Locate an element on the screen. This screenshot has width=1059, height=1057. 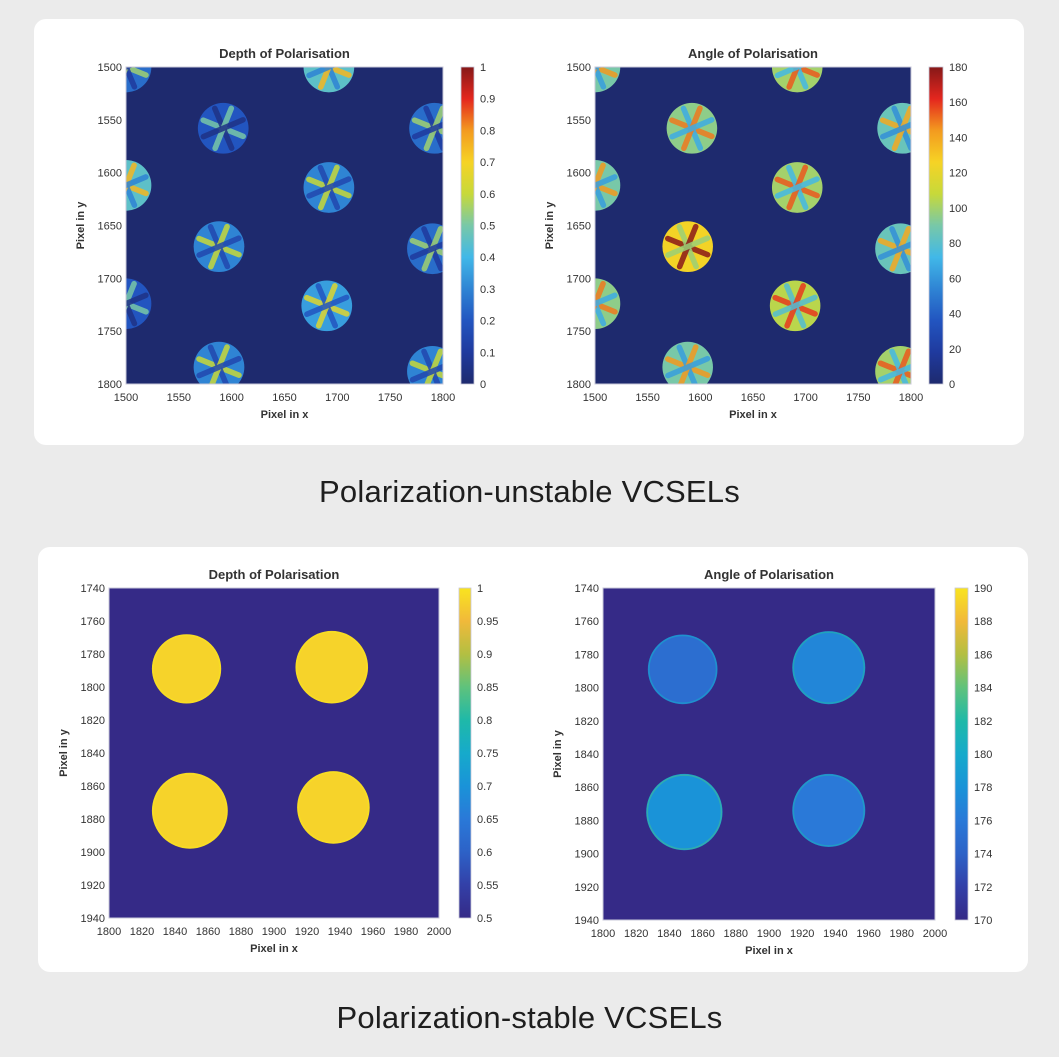
heatmap-background is located at coordinates (274, 753).